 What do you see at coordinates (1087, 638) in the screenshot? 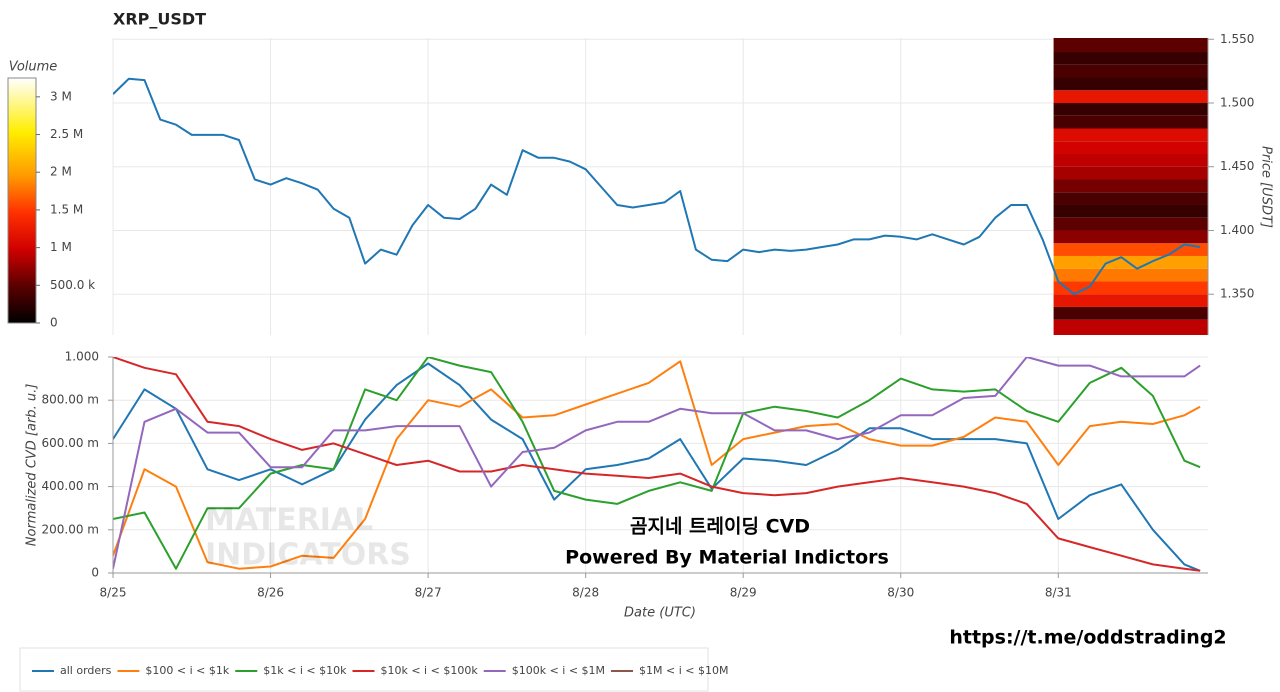
I see `footer-link: https://t.me/oddstrading2` at bounding box center [1087, 638].